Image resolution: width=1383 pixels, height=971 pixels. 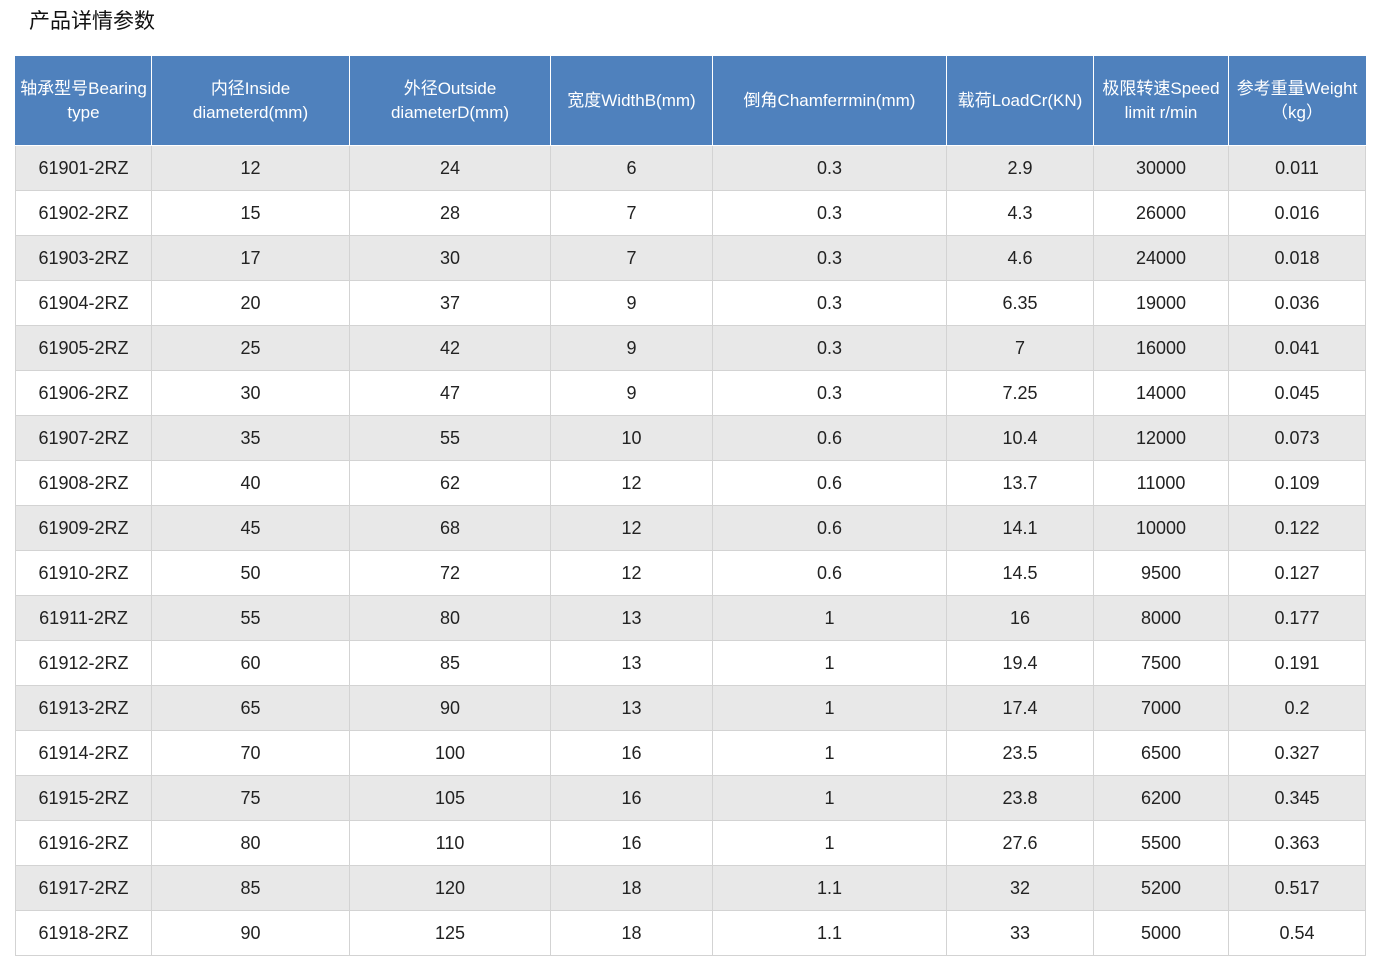 What do you see at coordinates (83, 528) in the screenshot?
I see `cell-bearing-type: 61909-2RZ` at bounding box center [83, 528].